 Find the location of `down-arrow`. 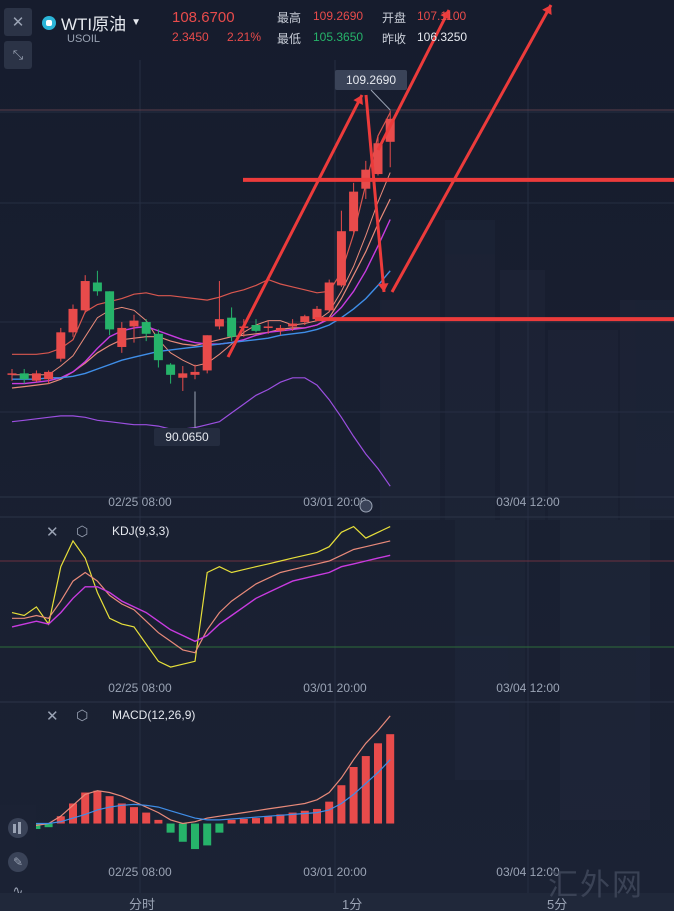

down-arrow is located at coordinates (375, 193).